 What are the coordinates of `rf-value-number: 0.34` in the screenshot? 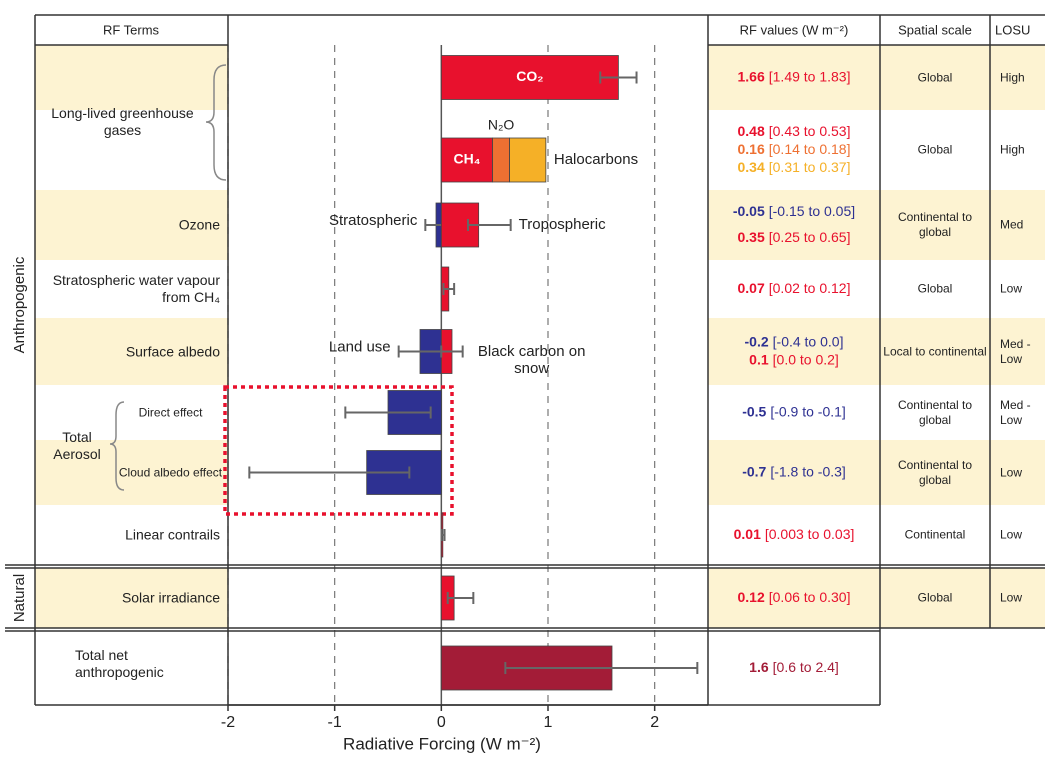 It's located at (751, 167).